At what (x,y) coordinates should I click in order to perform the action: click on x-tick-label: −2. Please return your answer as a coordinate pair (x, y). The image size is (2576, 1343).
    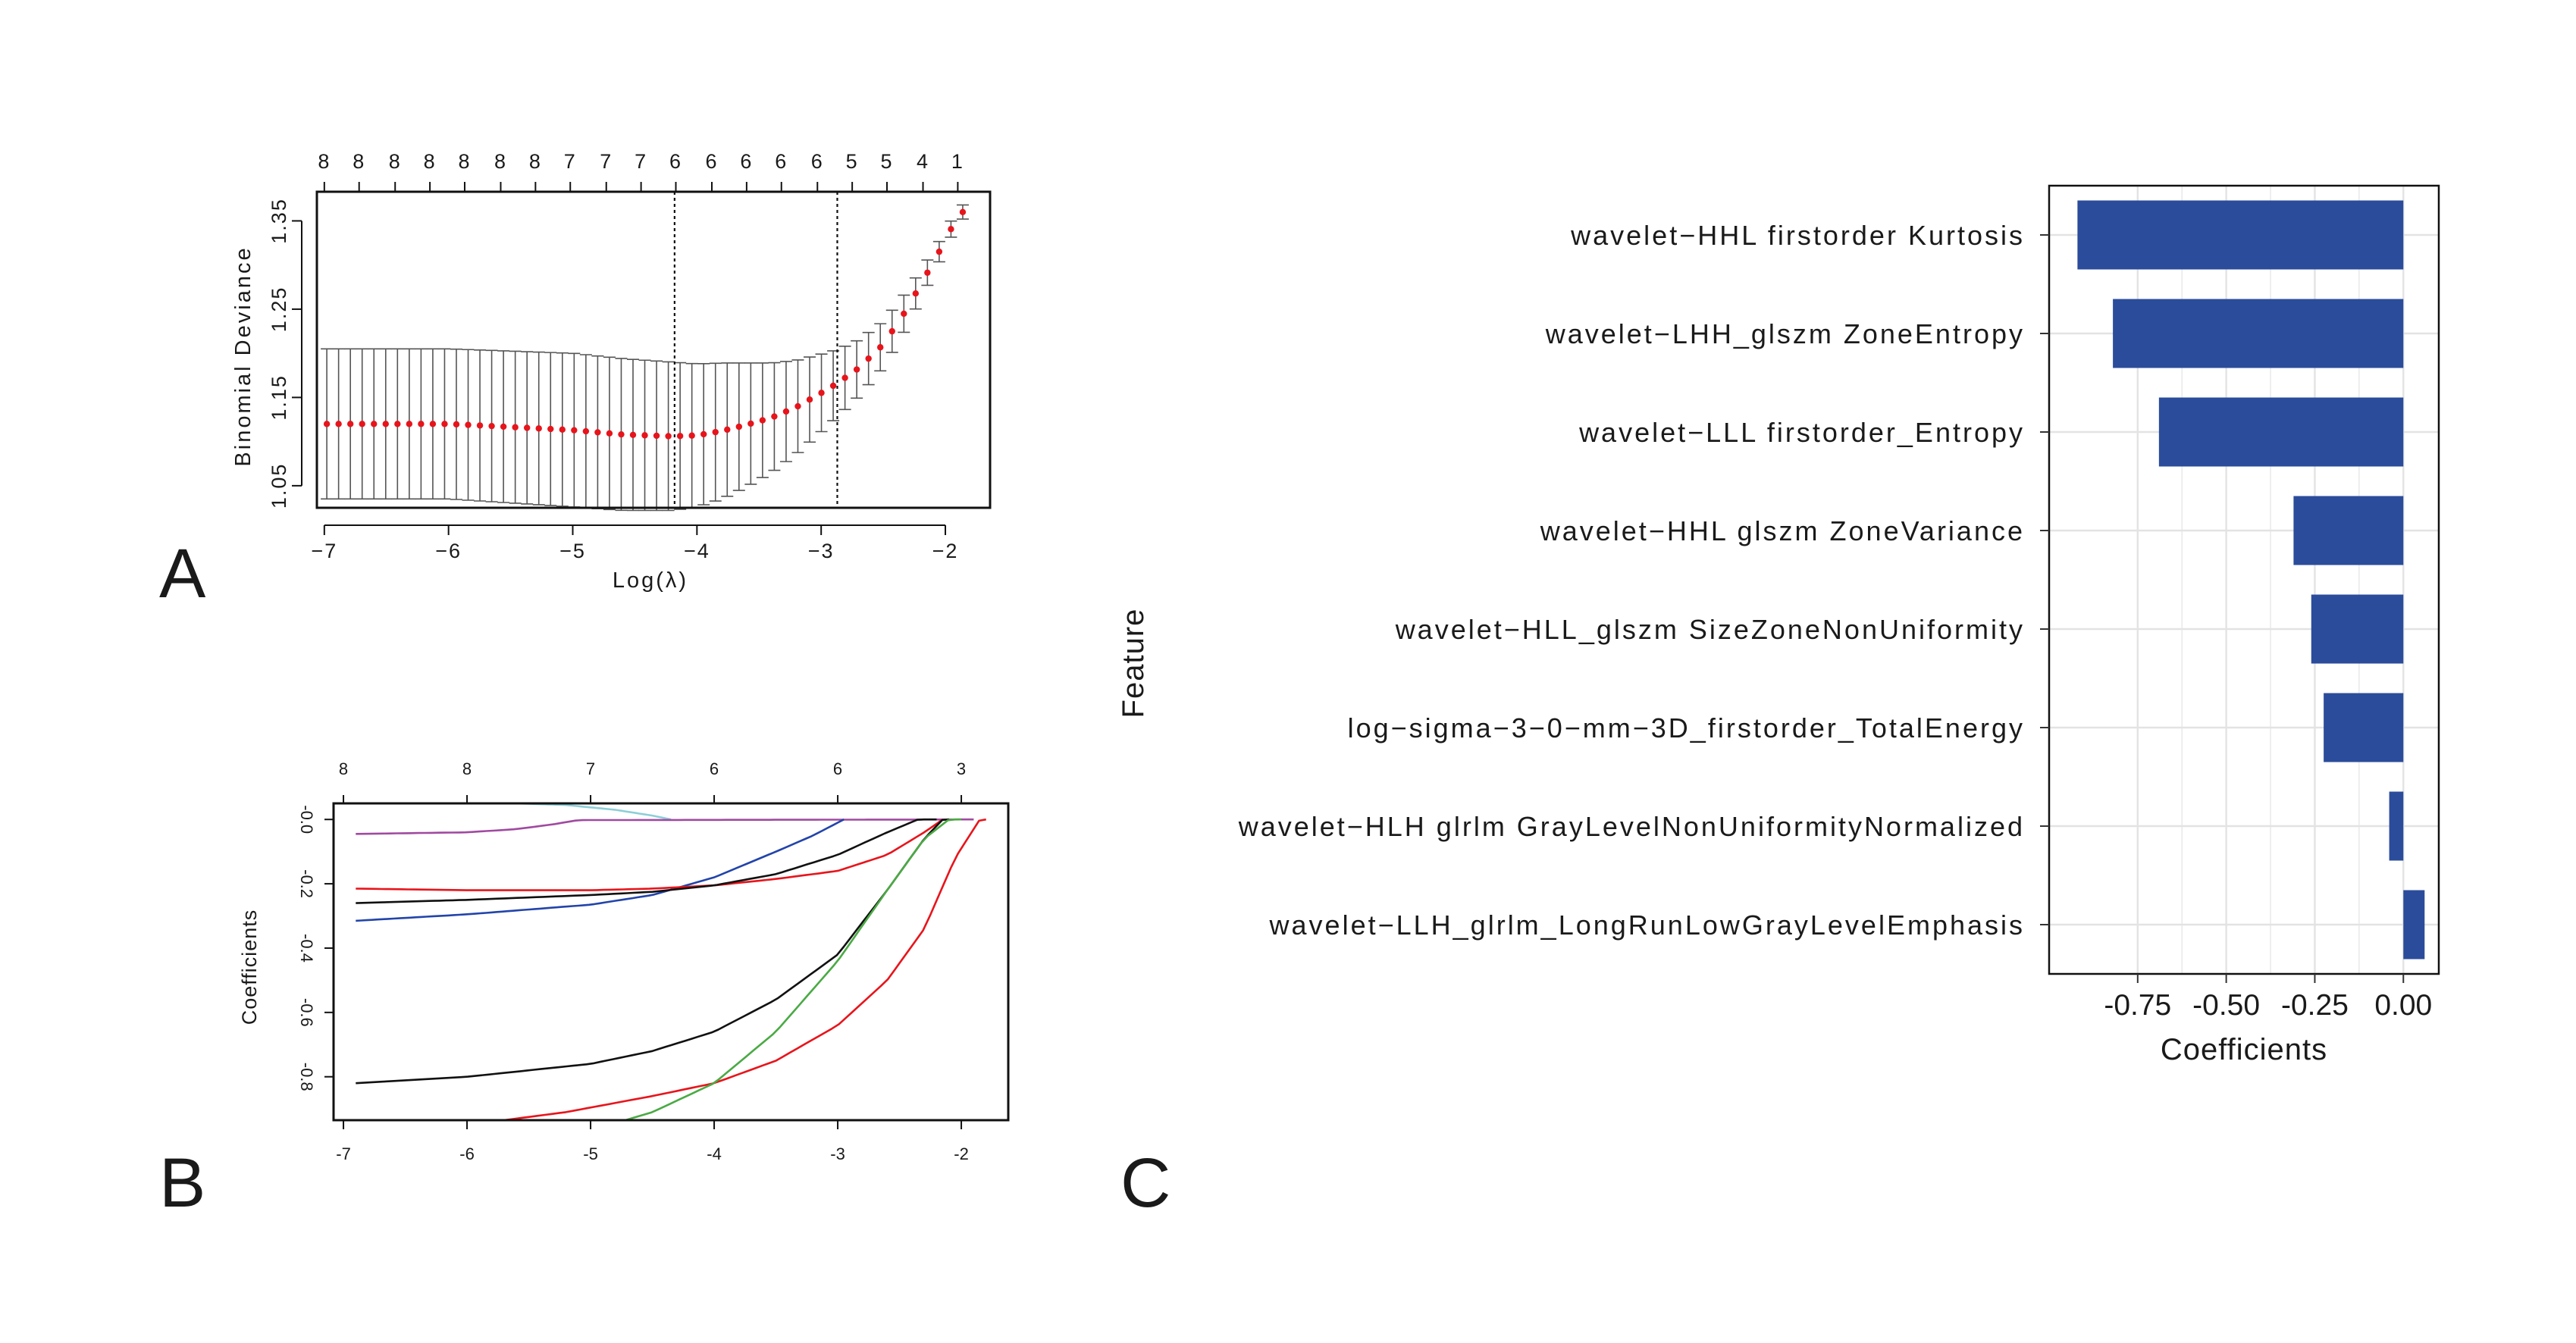
    Looking at the image, I should click on (946, 551).